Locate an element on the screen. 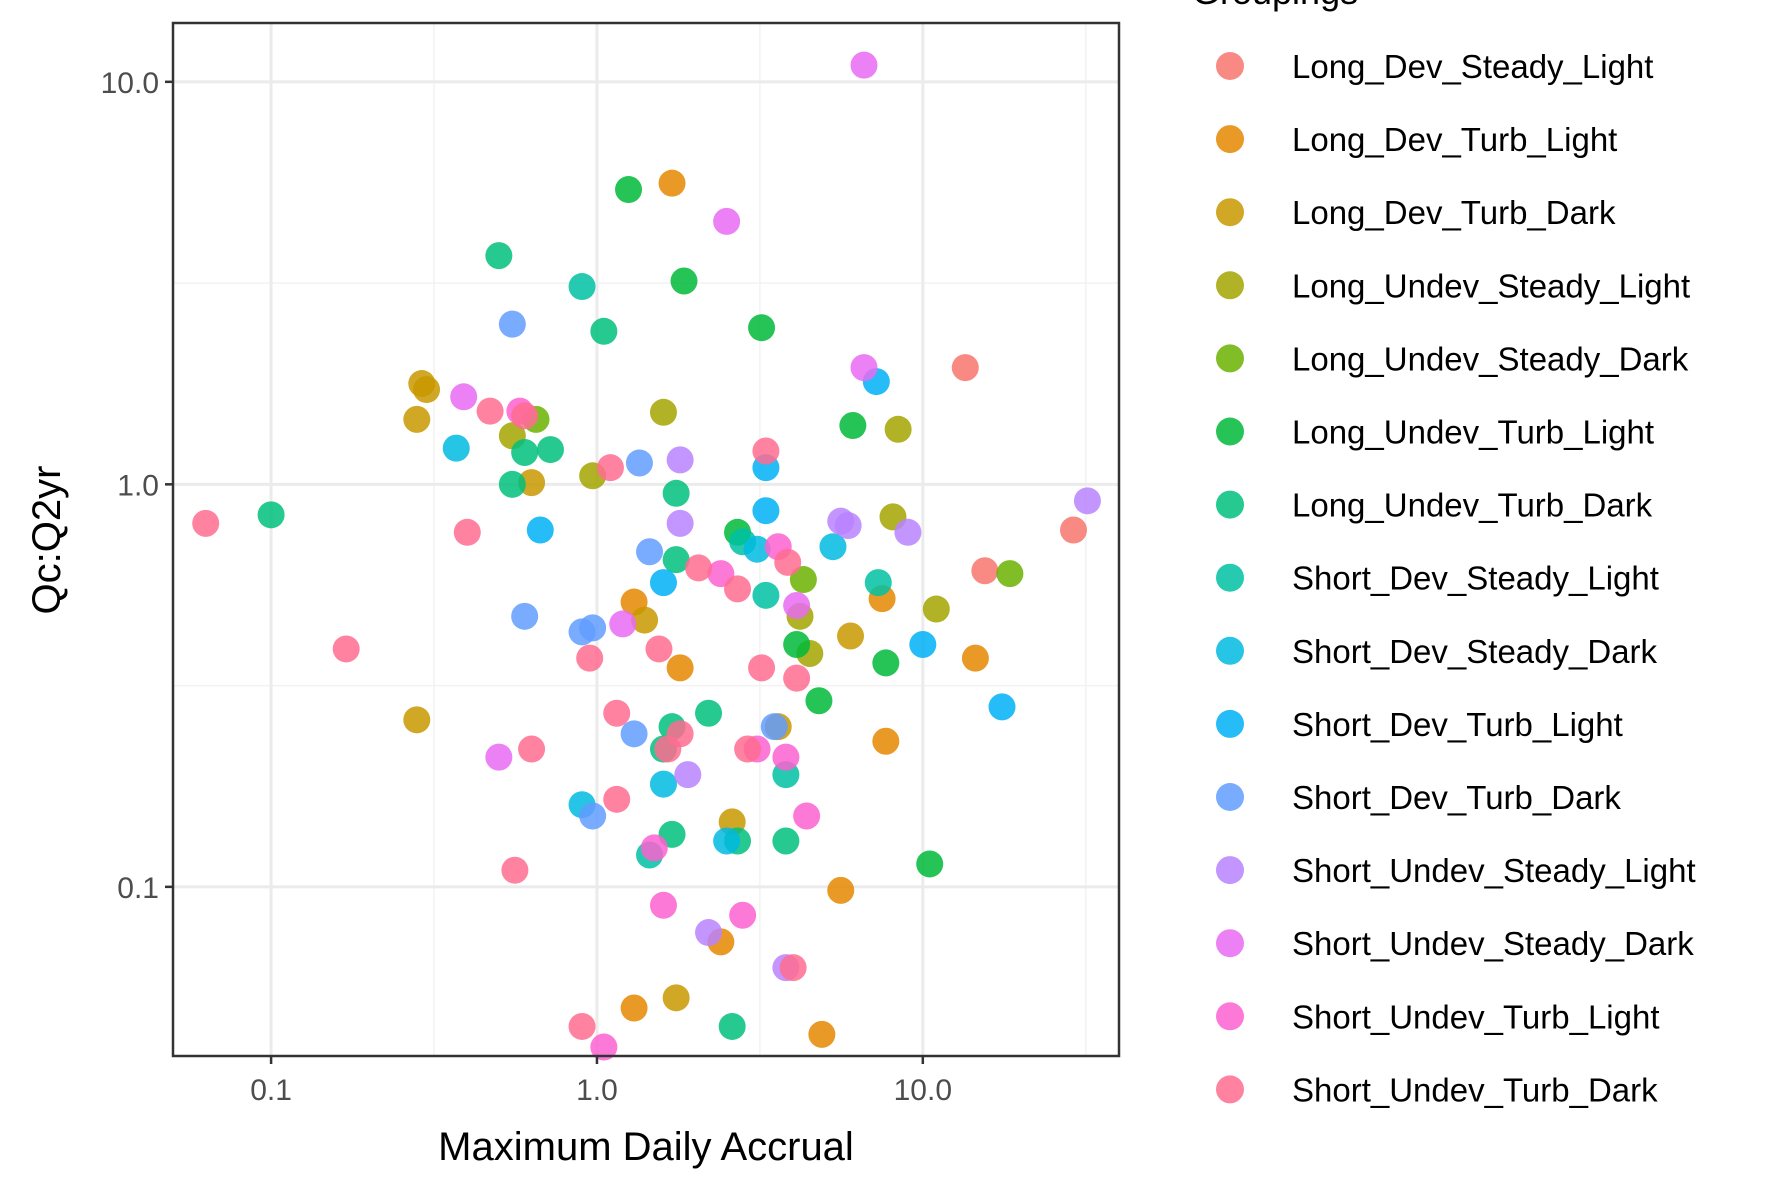 The width and height of the screenshot is (1771, 1181). legend-label: Long_Dev_Turb_Light is located at coordinates (1454, 139).